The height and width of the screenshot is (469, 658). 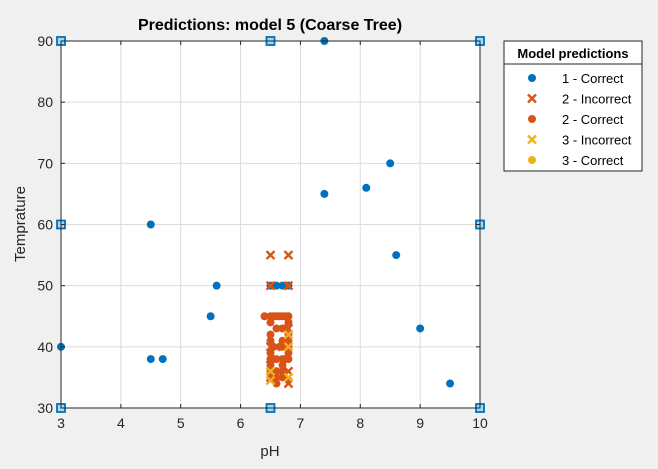 I want to click on x-axis-label: pH, so click(x=269, y=451).